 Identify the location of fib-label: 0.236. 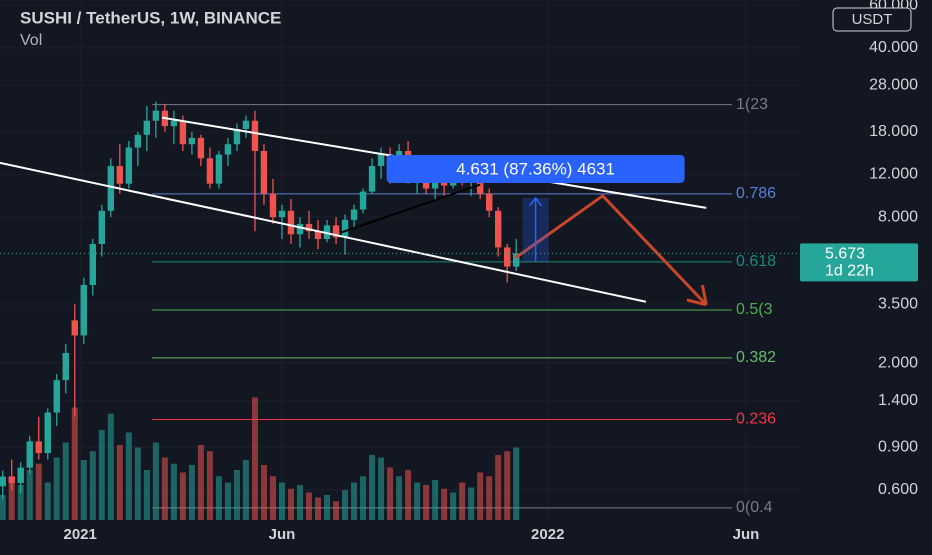
(756, 419).